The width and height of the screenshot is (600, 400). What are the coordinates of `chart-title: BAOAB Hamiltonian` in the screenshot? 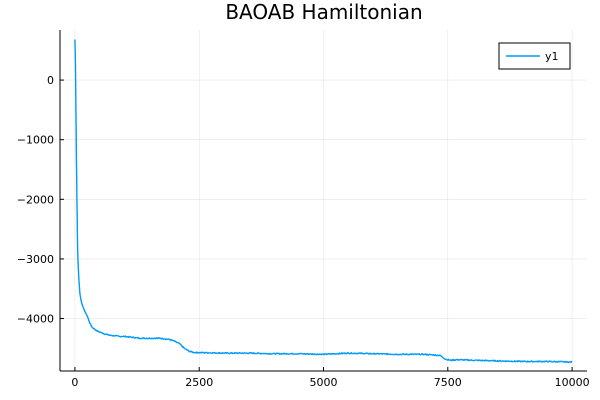 It's located at (323, 12).